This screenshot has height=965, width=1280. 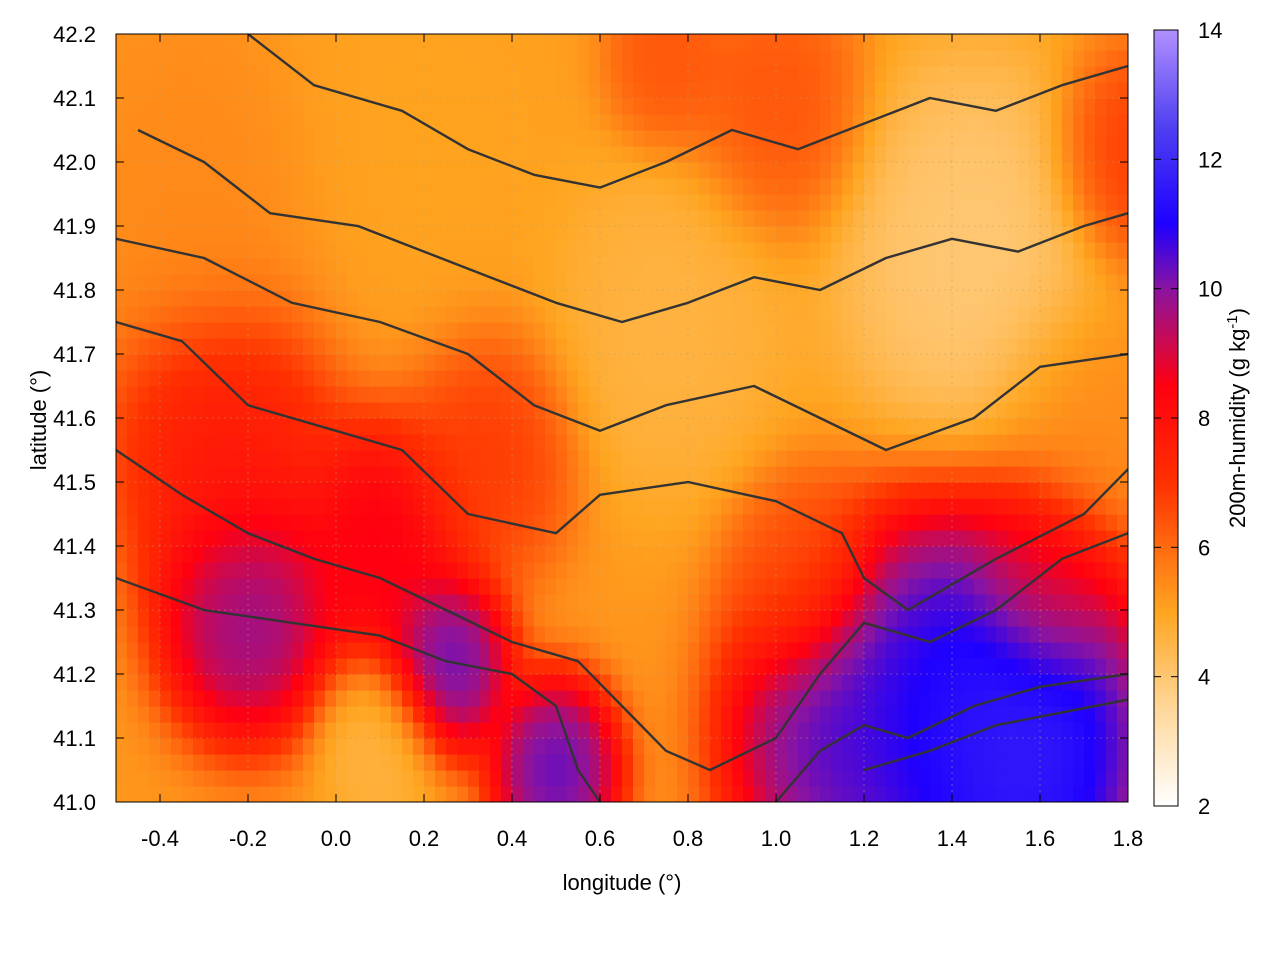 What do you see at coordinates (1232, 321) in the screenshot?
I see `colorbar-label-superscript: -1` at bounding box center [1232, 321].